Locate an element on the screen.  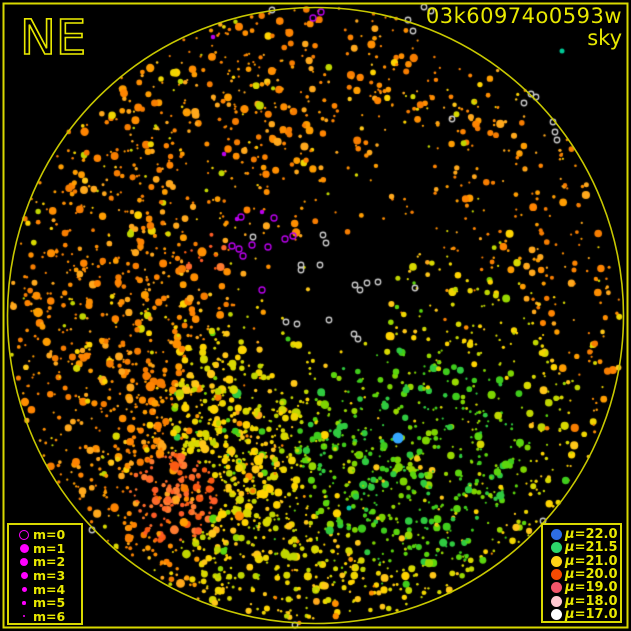
m-legend-label: m=0 is located at coordinates (49, 535).